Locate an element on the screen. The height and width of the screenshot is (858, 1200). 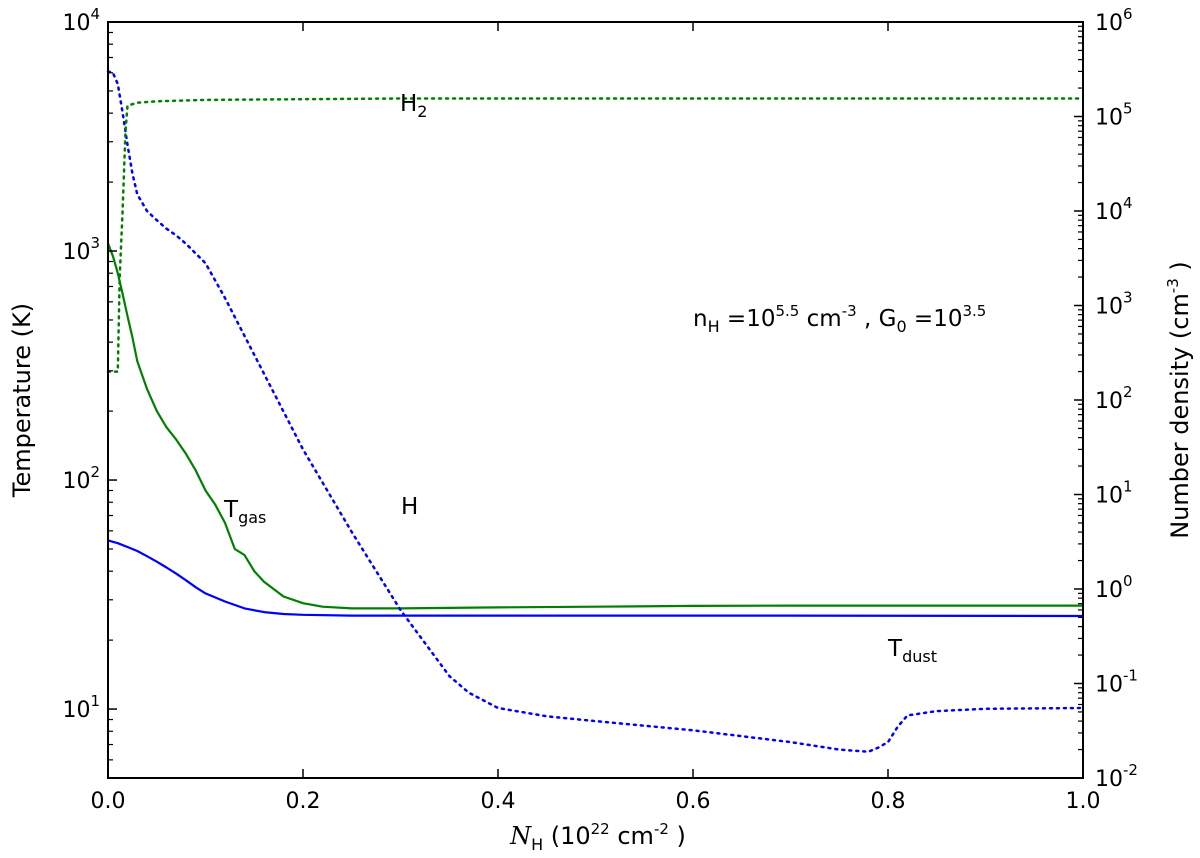
y-left-tick-label: 10³ is located at coordinates (81, 249).